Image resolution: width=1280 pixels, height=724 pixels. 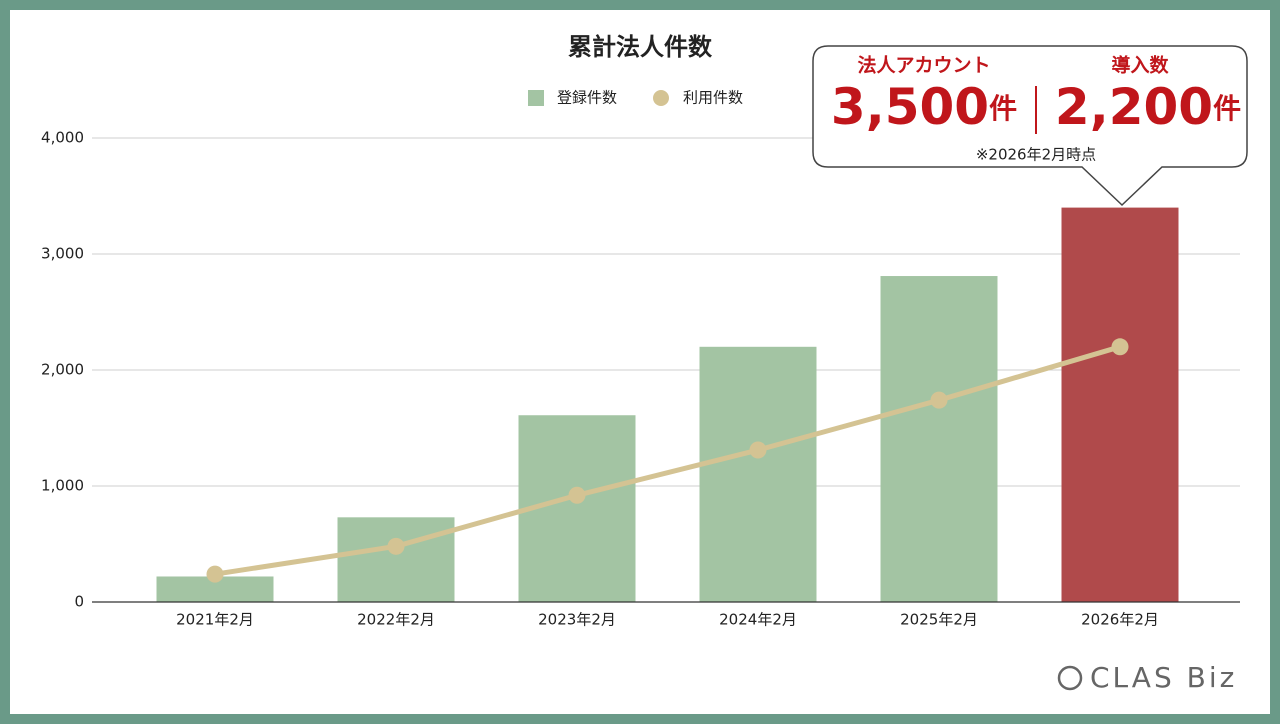 I want to click on callout-label: 法人アカウント, so click(x=923, y=65).